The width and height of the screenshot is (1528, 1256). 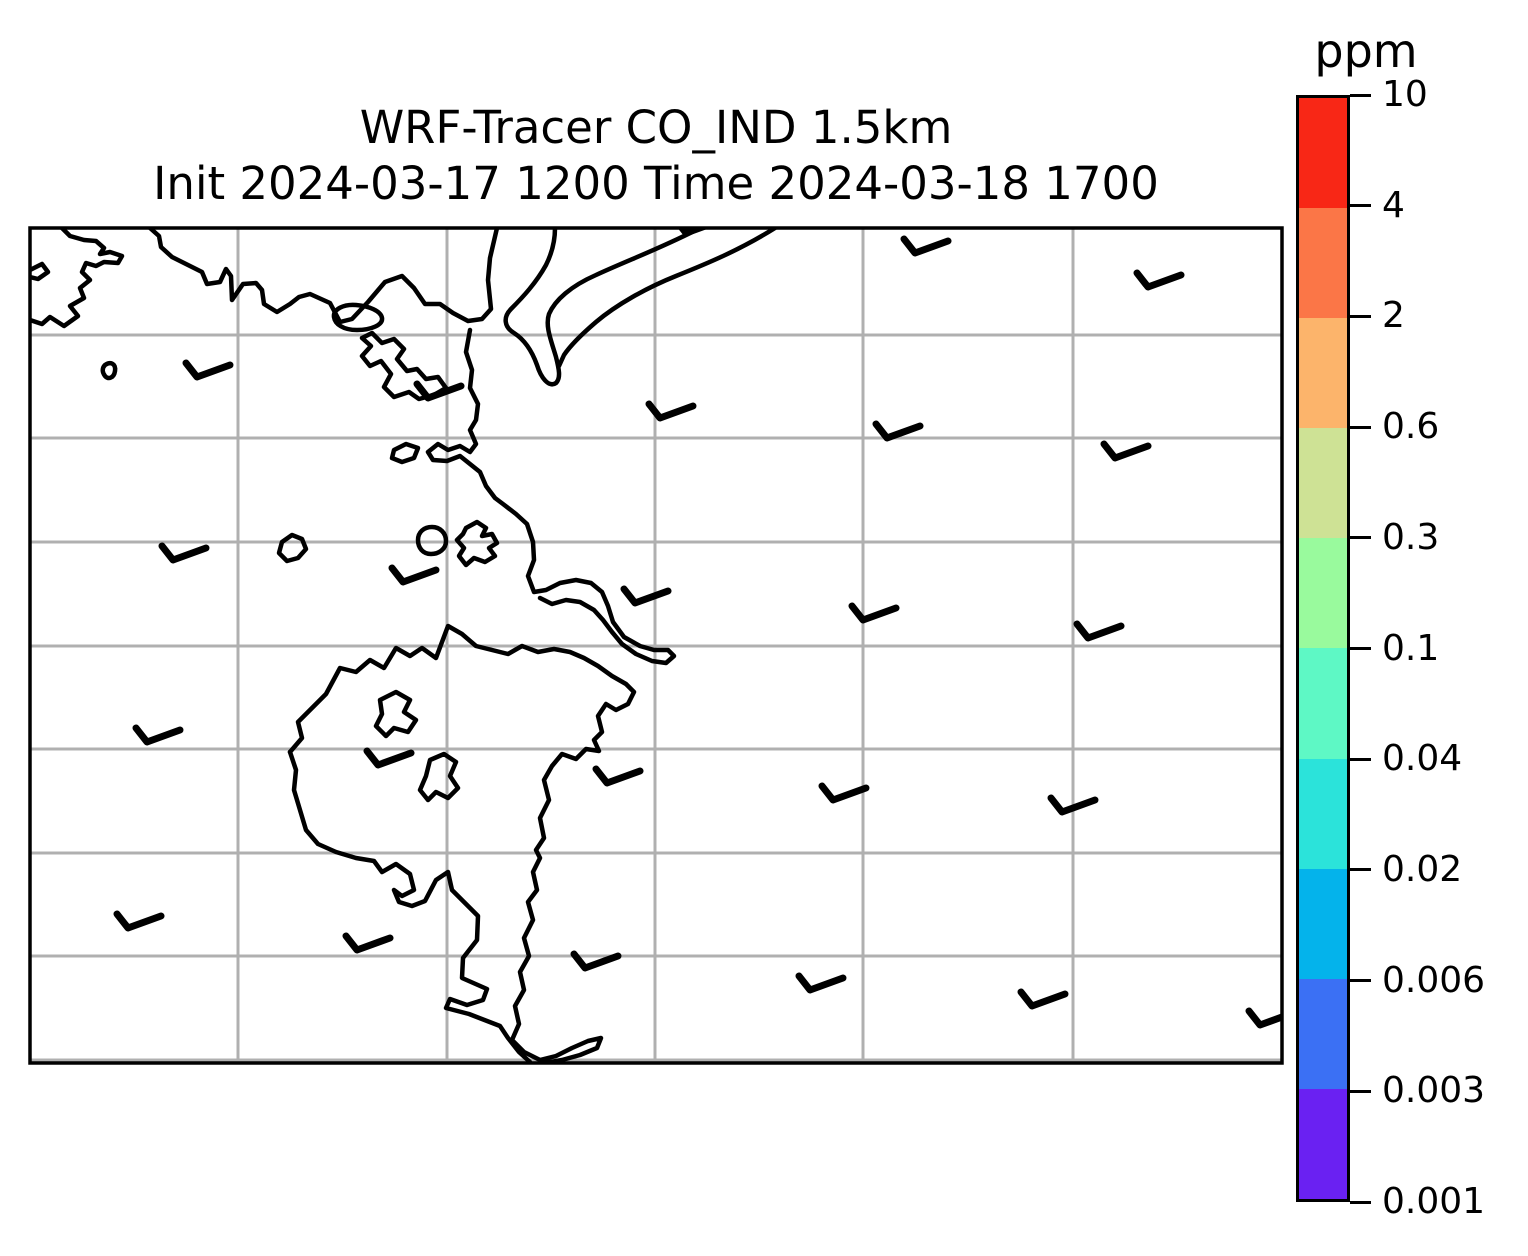 I want to click on colorbar-tick-label: 4, so click(x=1393, y=205).